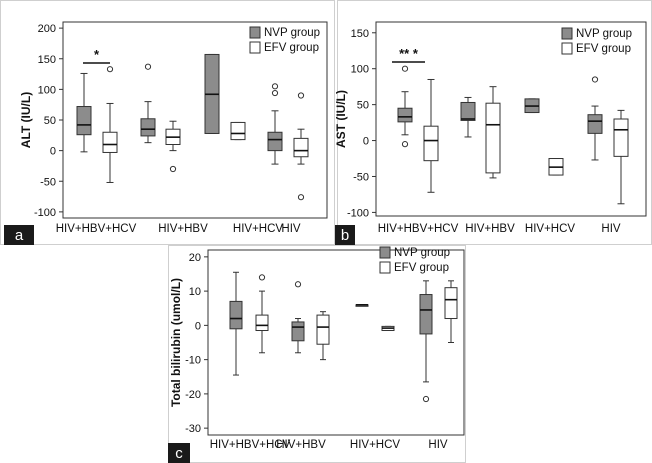 Image resolution: width=652 pixels, height=463 pixels. Describe the element at coordinates (193, 429) in the screenshot. I see `y-tick-label: -30` at that location.